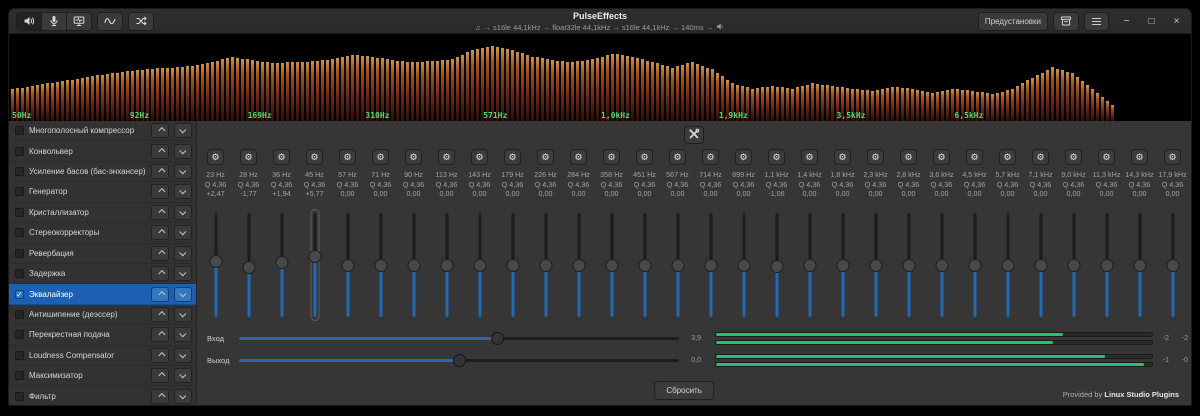  What do you see at coordinates (1176, 21) in the screenshot?
I see `close-button: ×` at bounding box center [1176, 21].